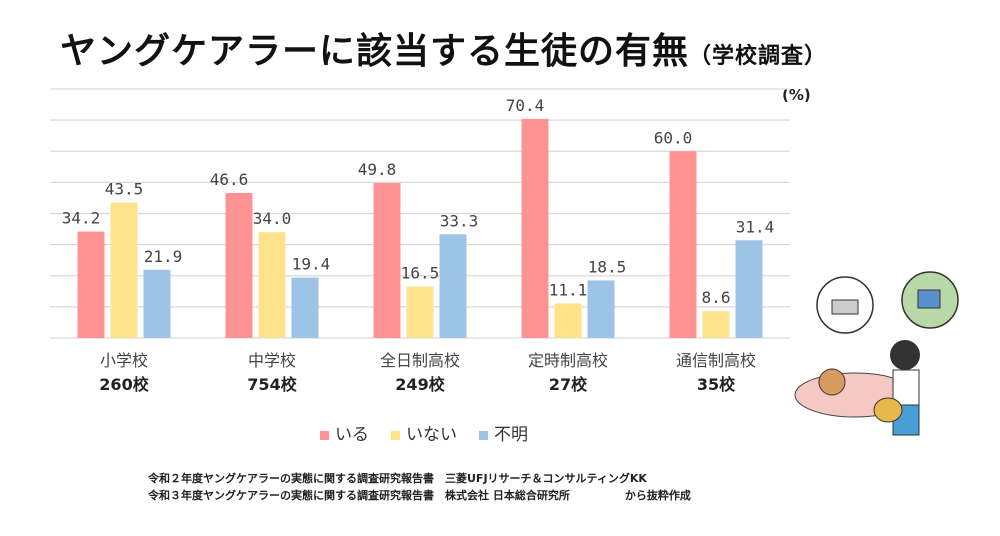 Image resolution: width=1000 pixels, height=536 pixels. Describe the element at coordinates (124, 360) in the screenshot. I see `category-label: 小学校` at that location.